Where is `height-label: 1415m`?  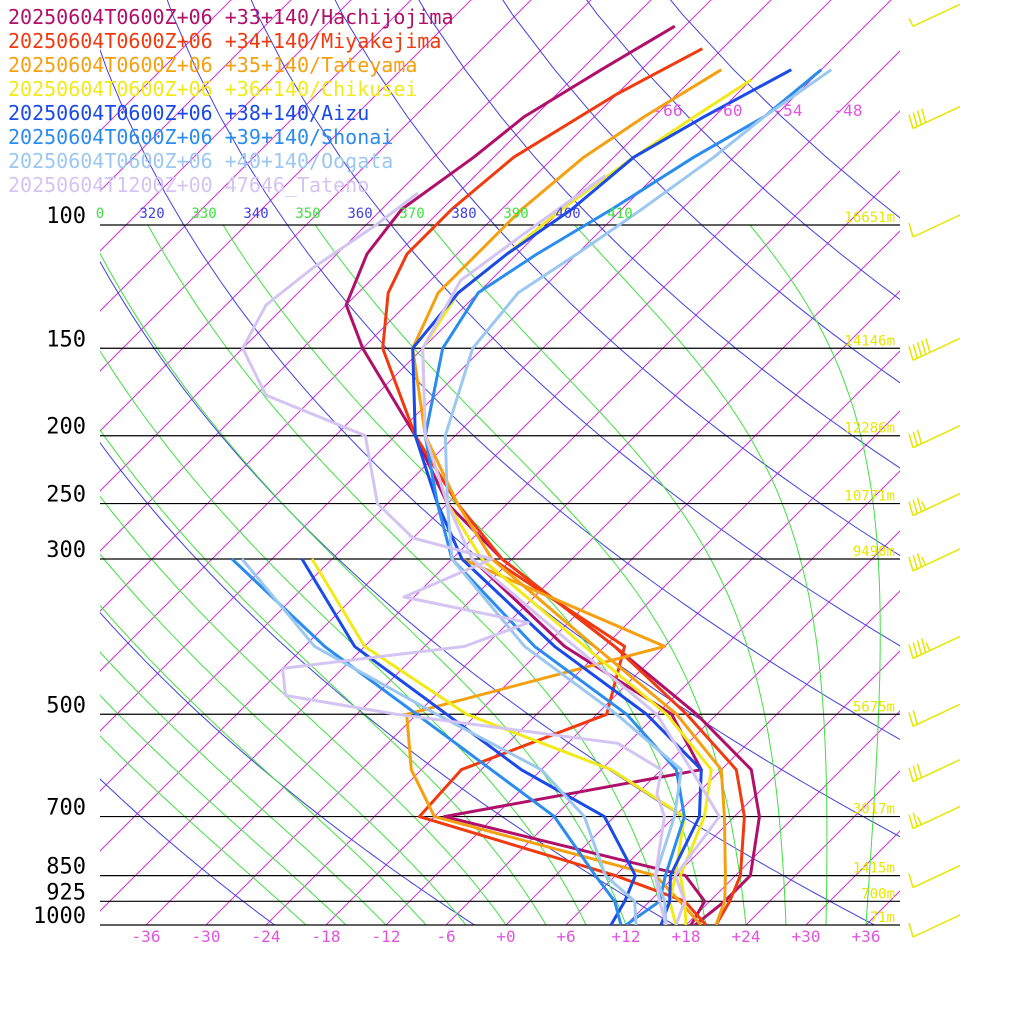 height-label: 1415m is located at coordinates (874, 869).